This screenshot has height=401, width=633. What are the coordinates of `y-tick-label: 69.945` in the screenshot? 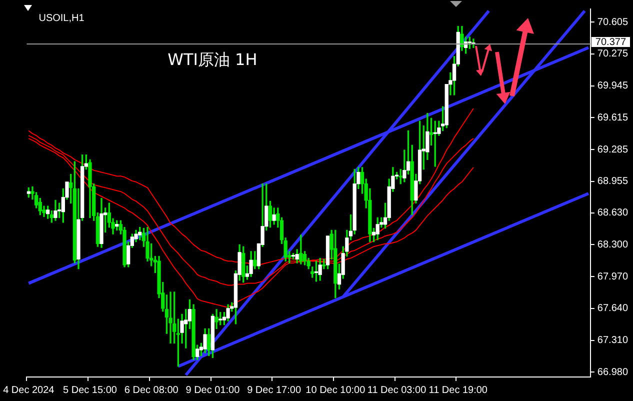 It's located at (612, 86).